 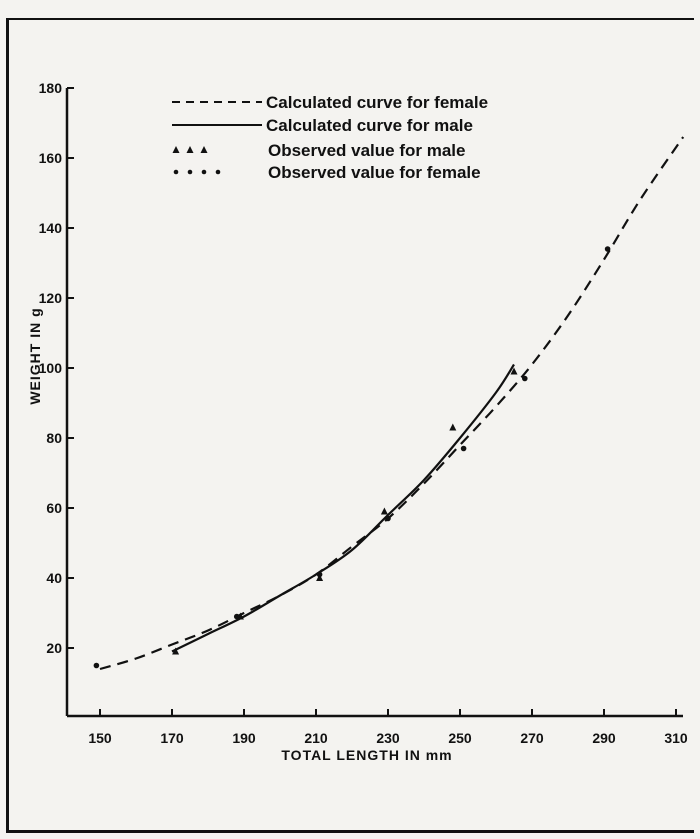 I want to click on x-tick-label: 230, so click(x=388, y=738).